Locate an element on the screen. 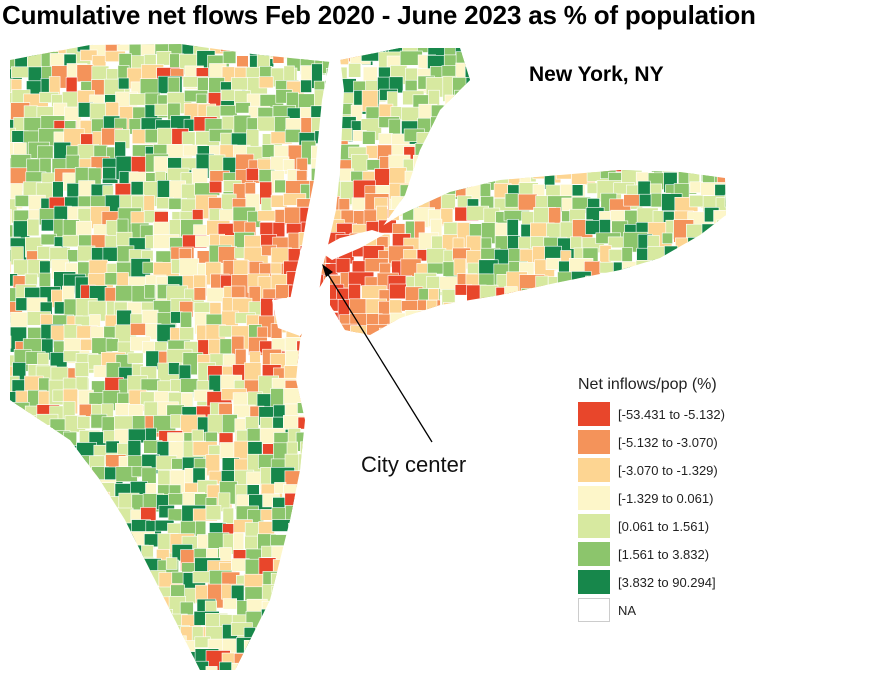 The height and width of the screenshot is (677, 881). legend-label: [-1.329 to 0.061) is located at coordinates (666, 498).